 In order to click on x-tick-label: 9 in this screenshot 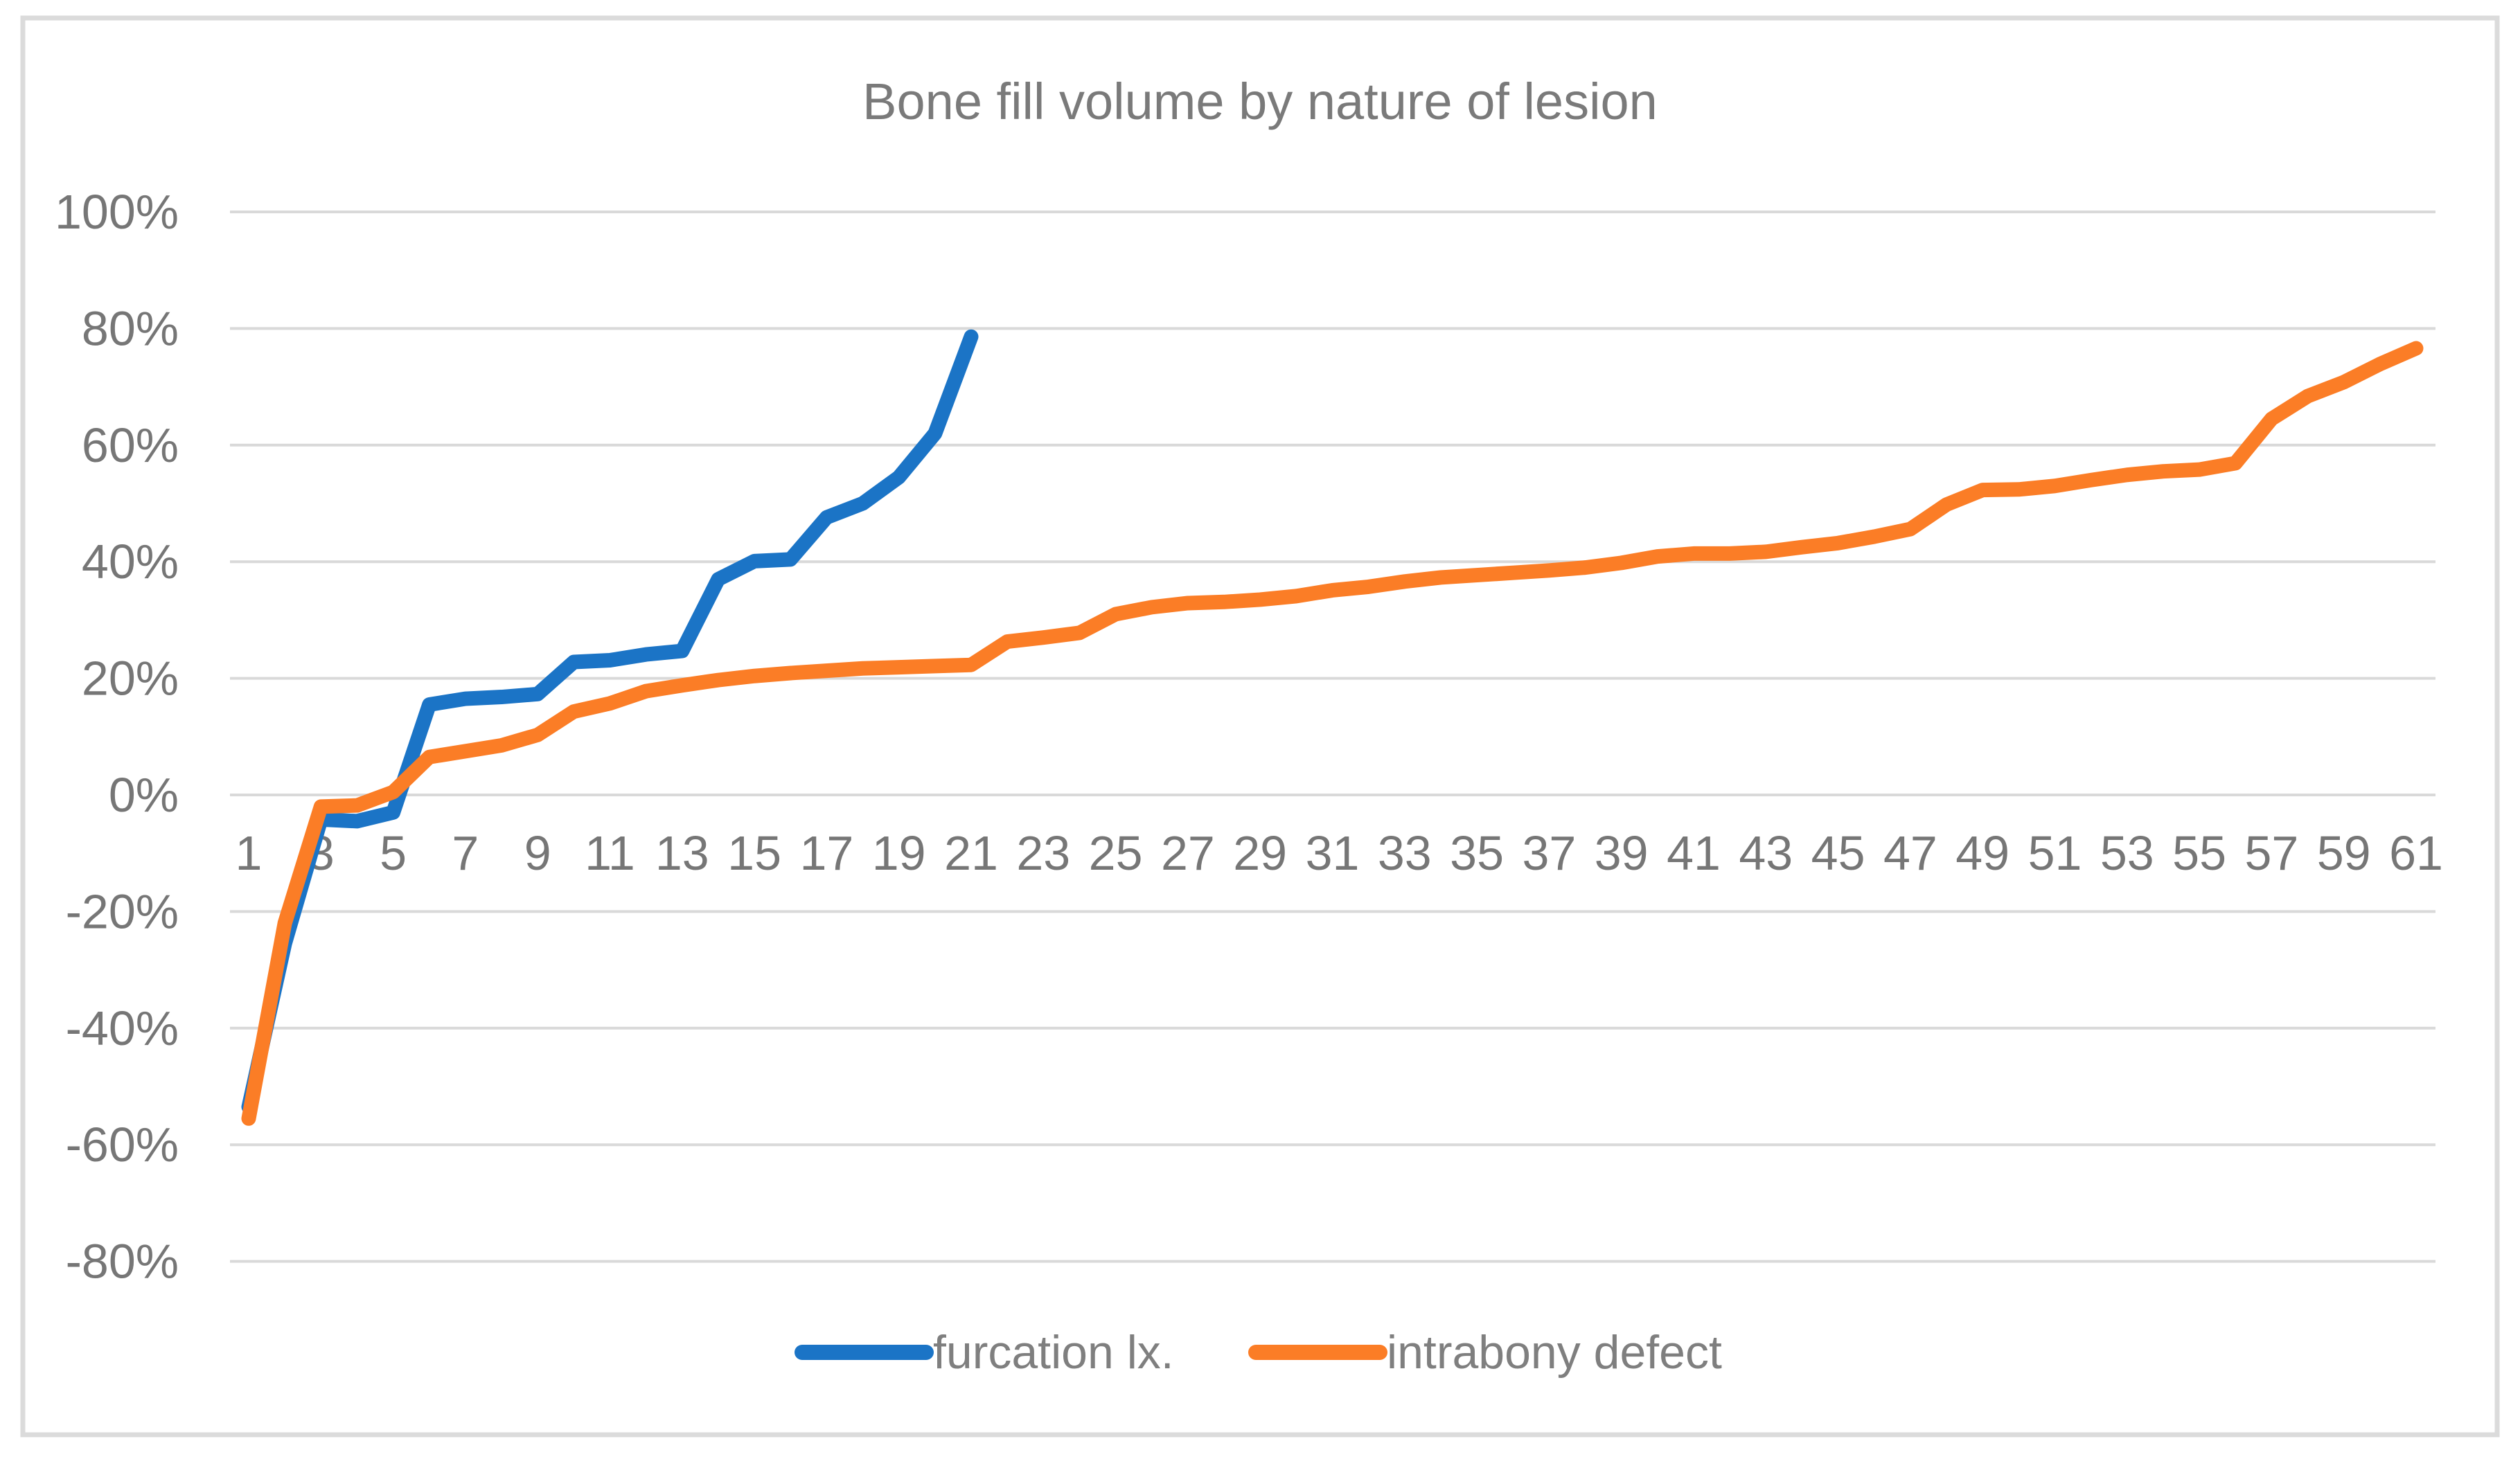, I will do `click(537, 853)`.